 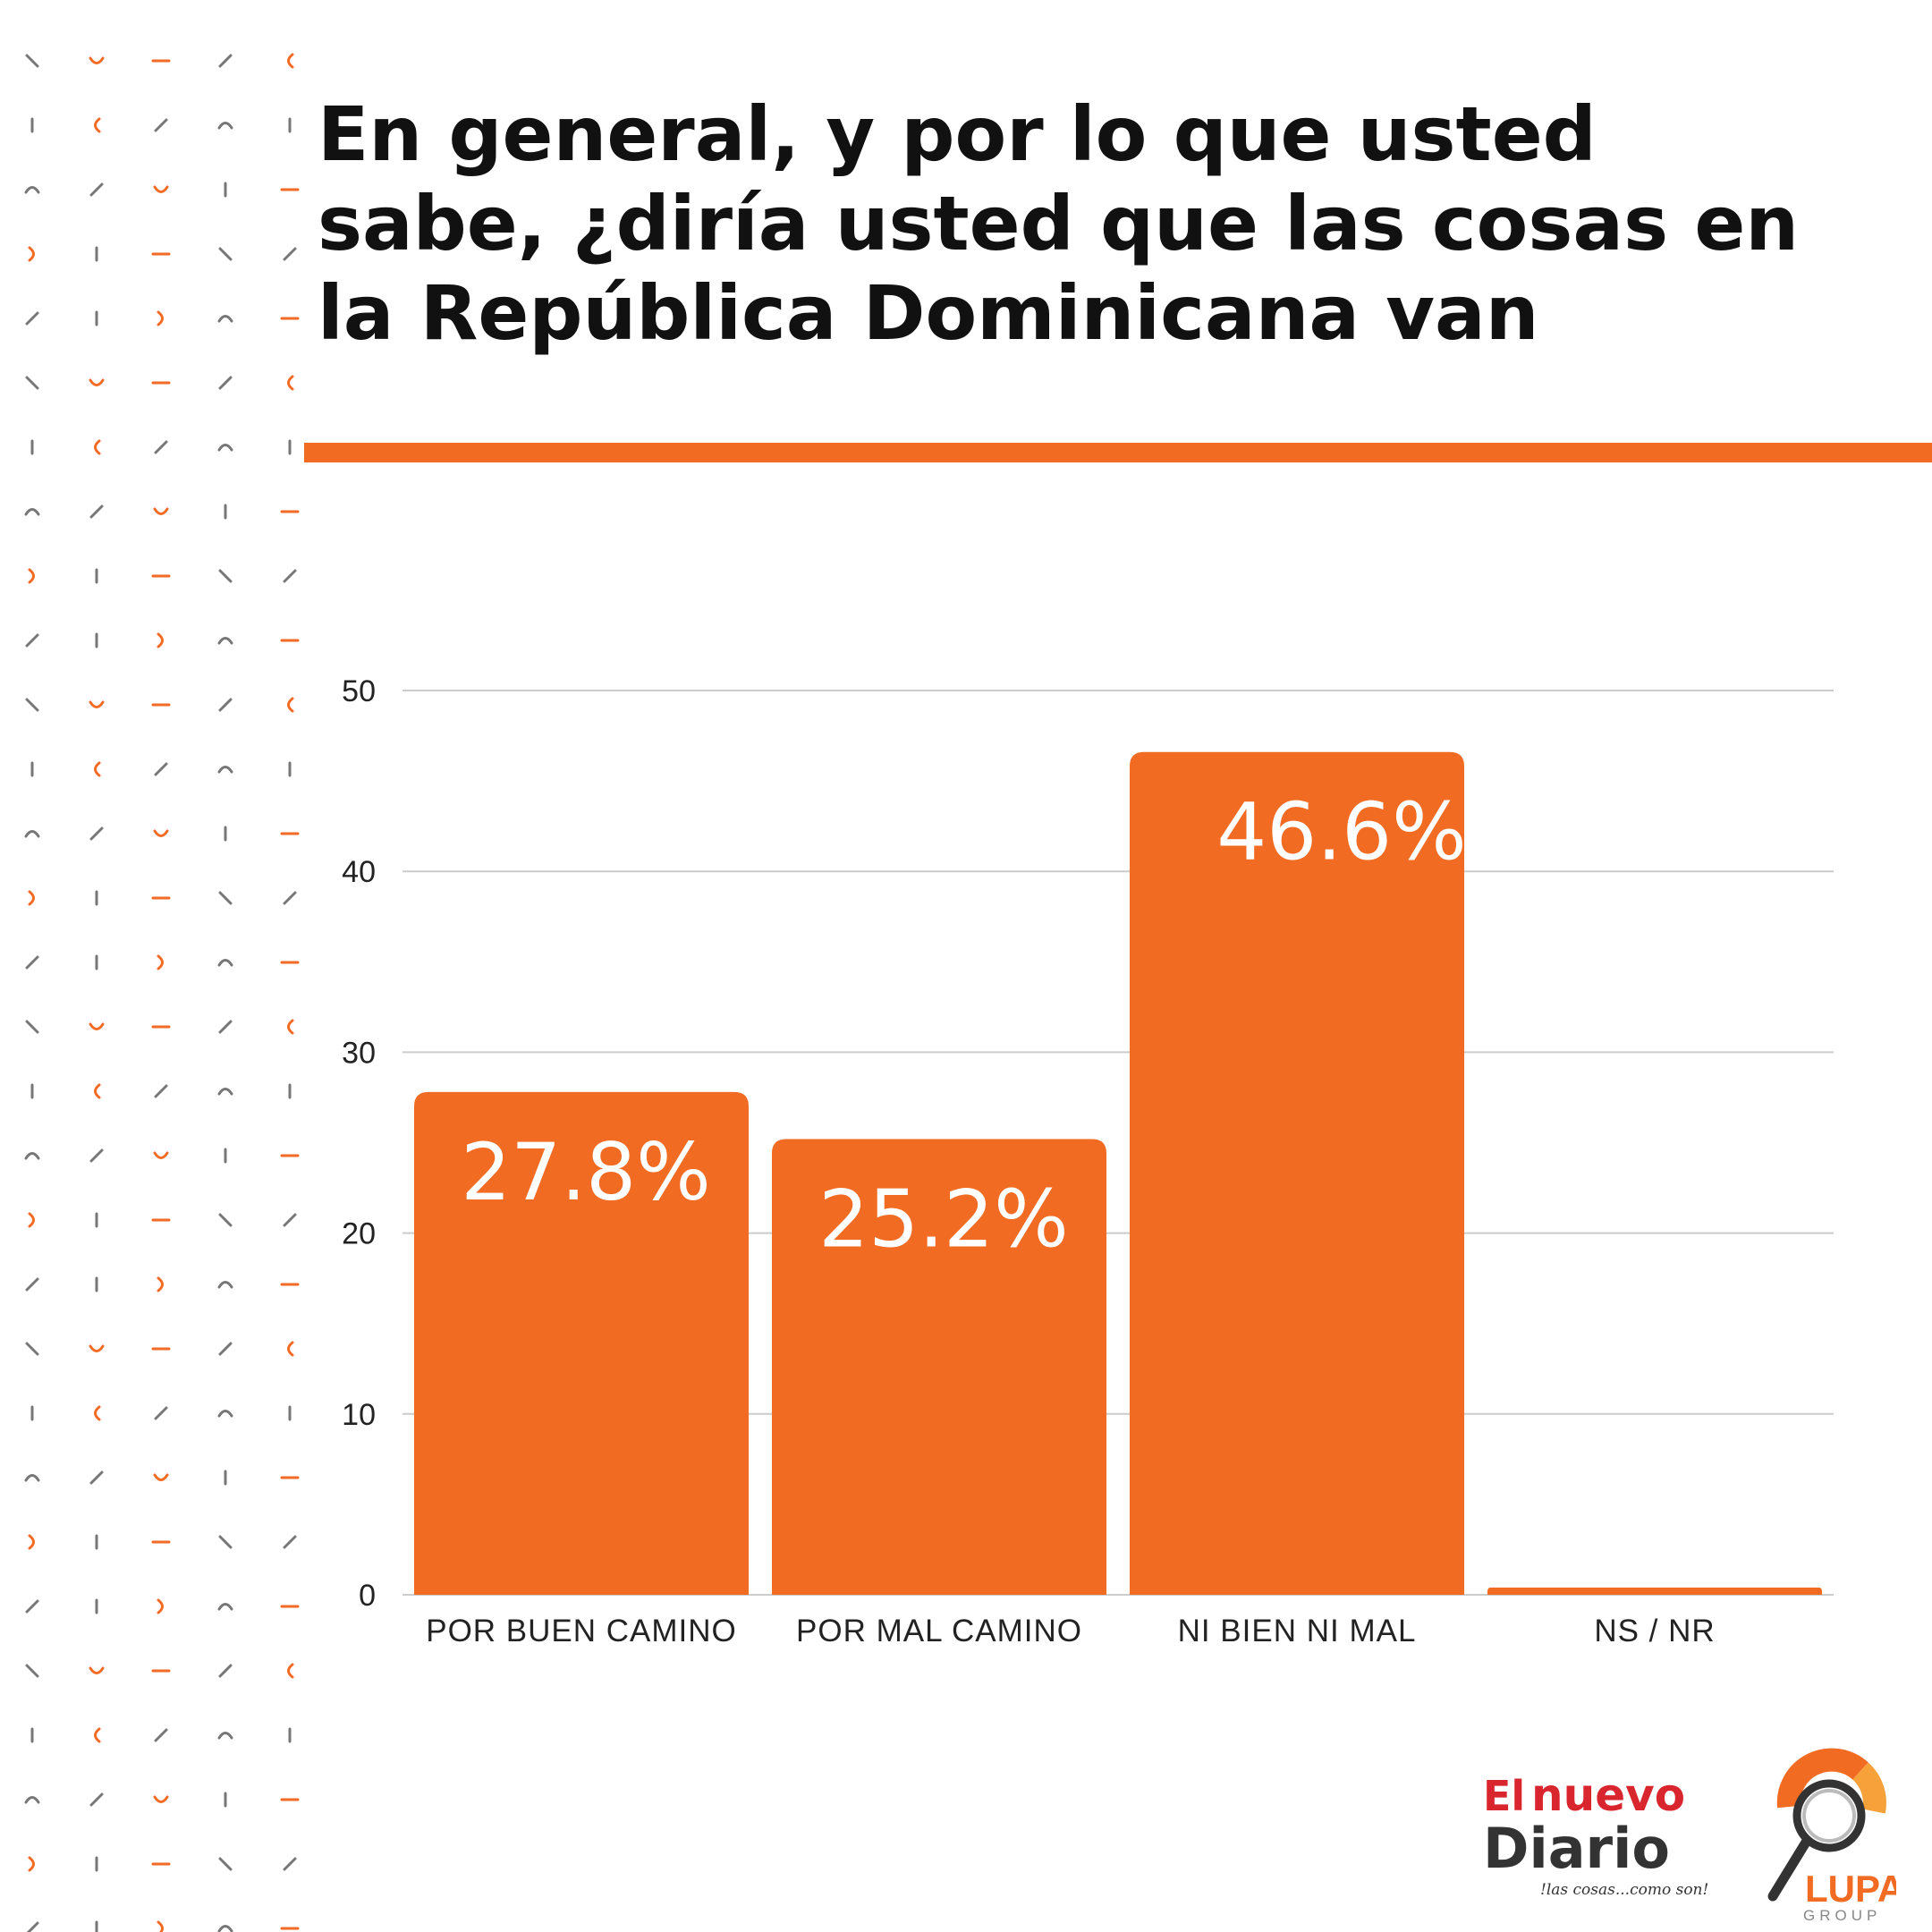 What do you see at coordinates (359, 691) in the screenshot?
I see `y-tick-label: 50` at bounding box center [359, 691].